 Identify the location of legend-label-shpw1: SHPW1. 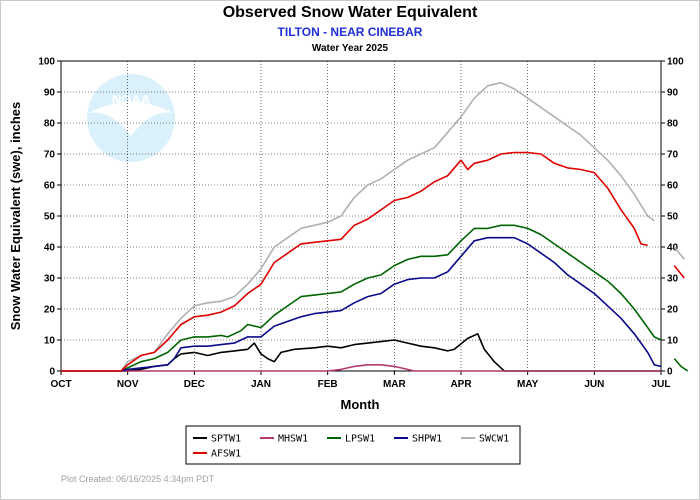
(427, 439).